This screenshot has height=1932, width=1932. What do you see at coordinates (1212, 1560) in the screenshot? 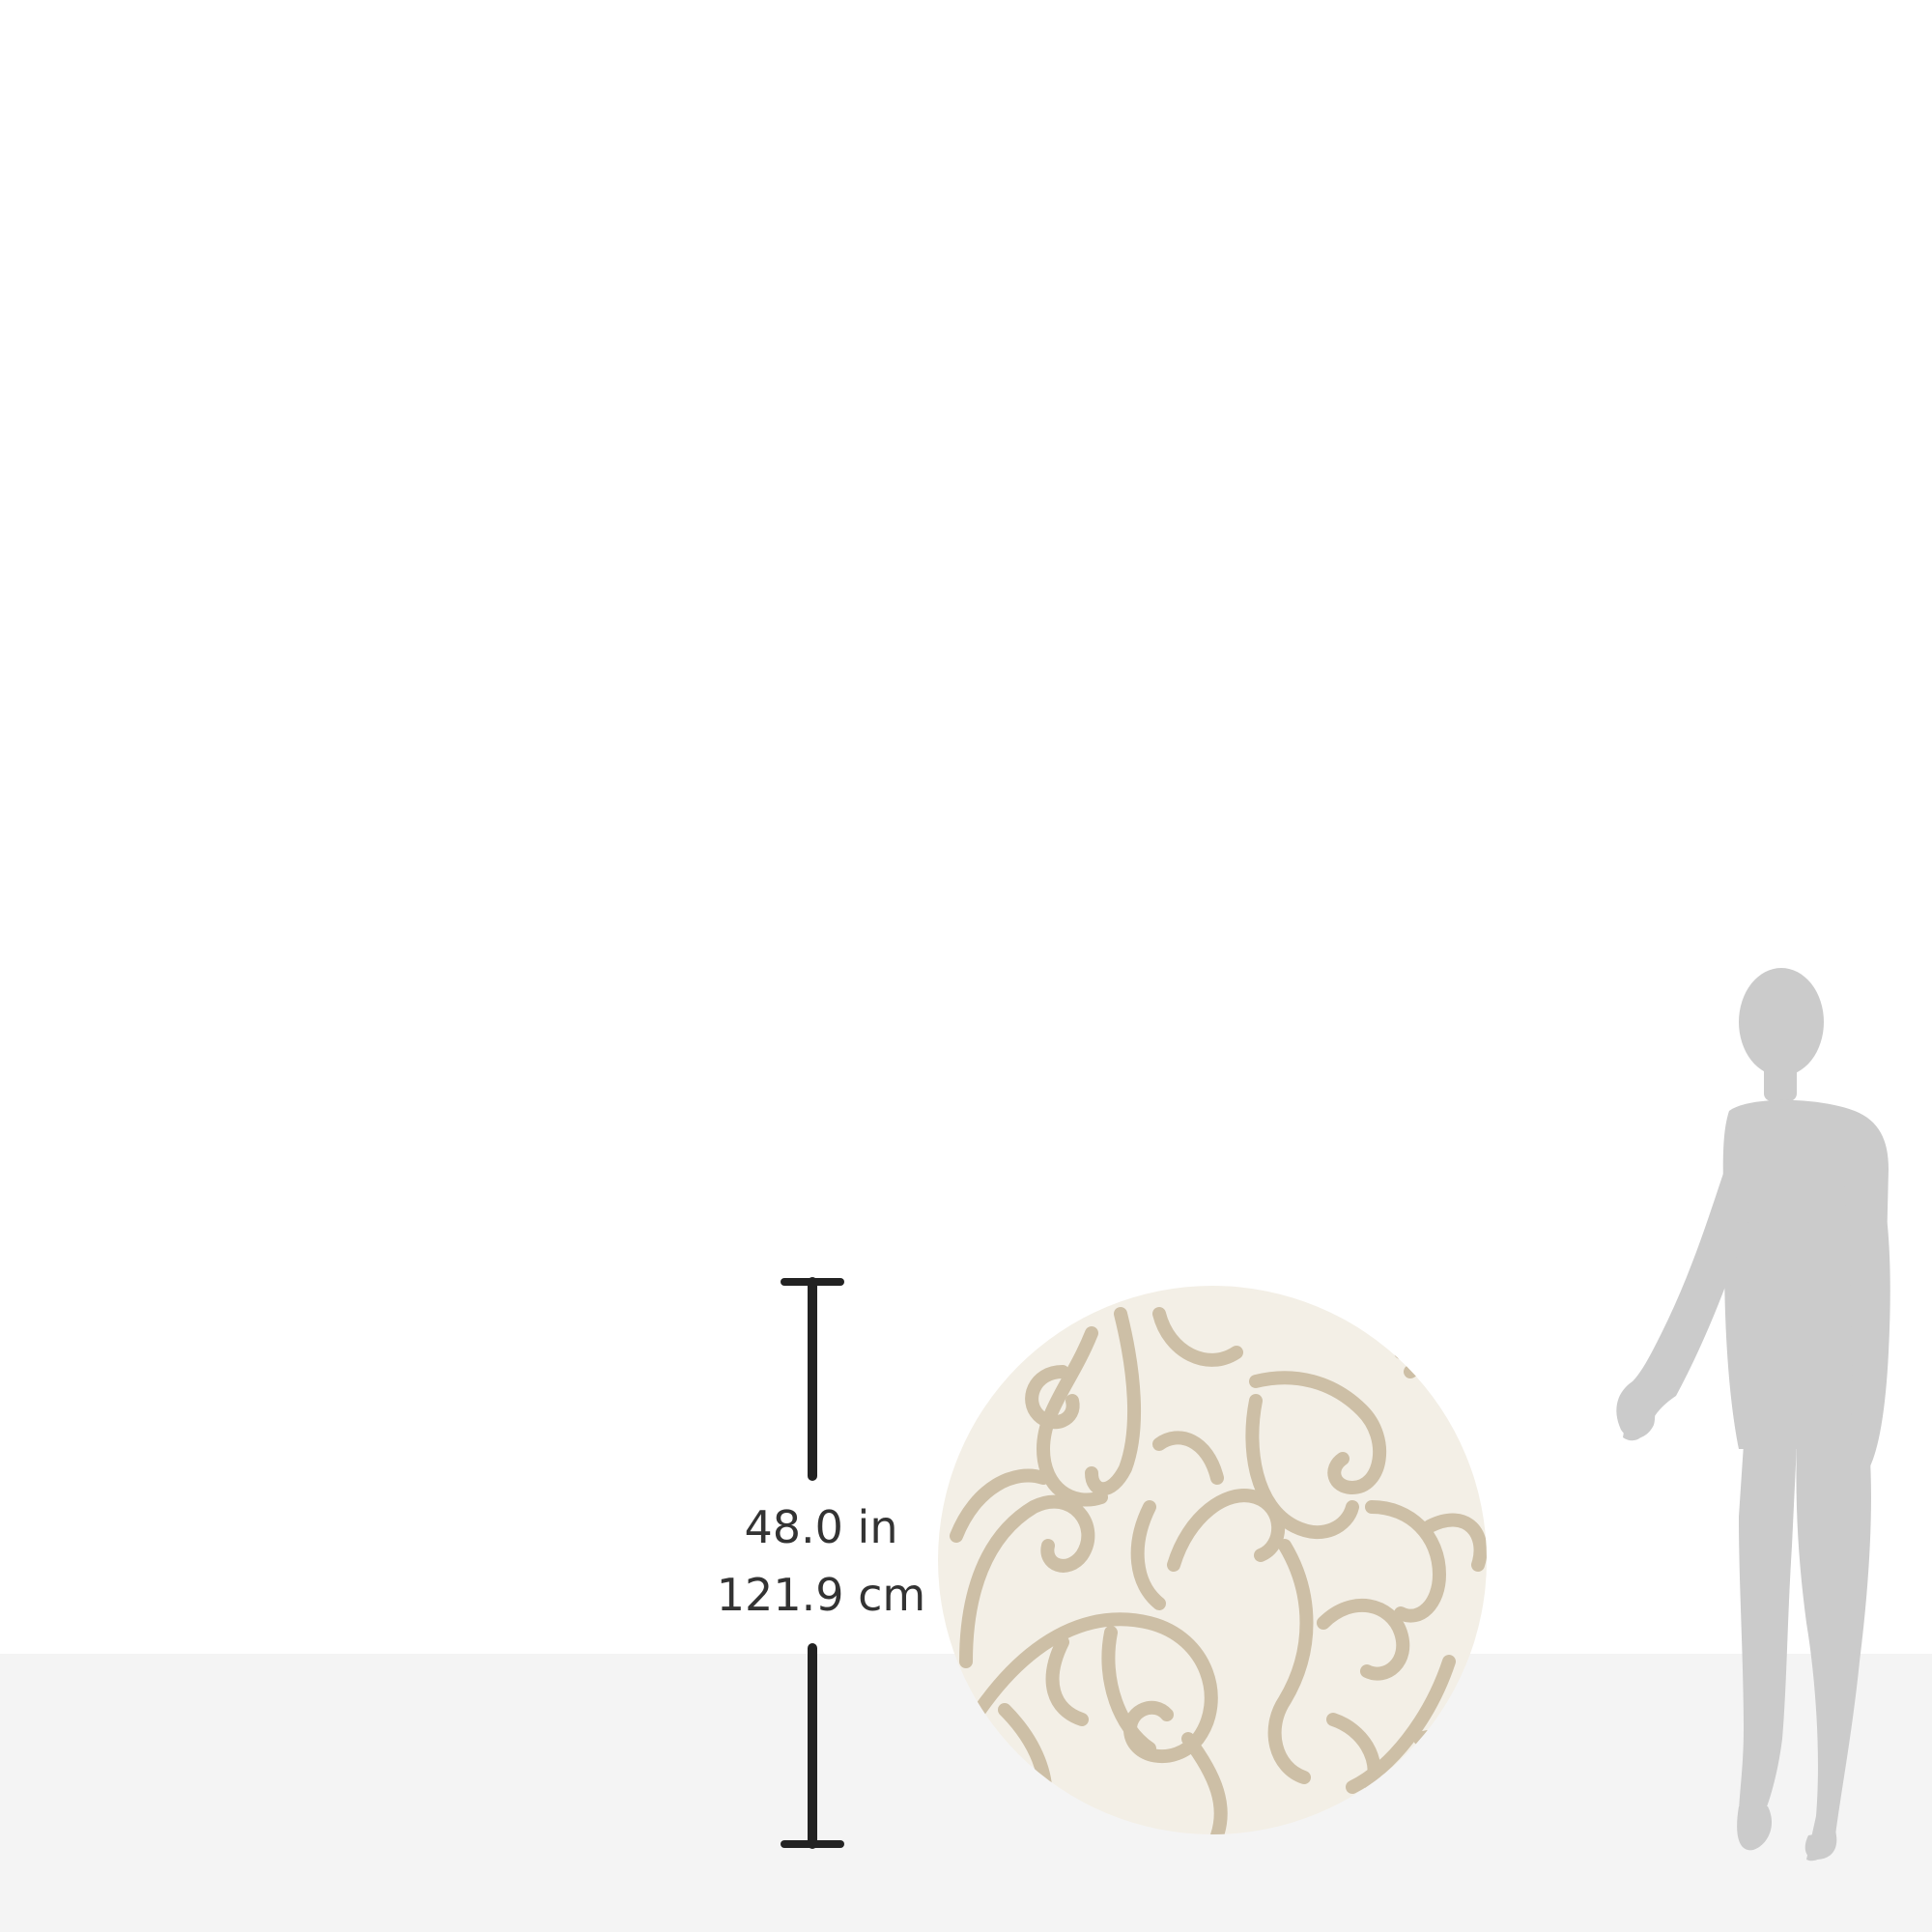
I see `round-rug-image` at bounding box center [1212, 1560].